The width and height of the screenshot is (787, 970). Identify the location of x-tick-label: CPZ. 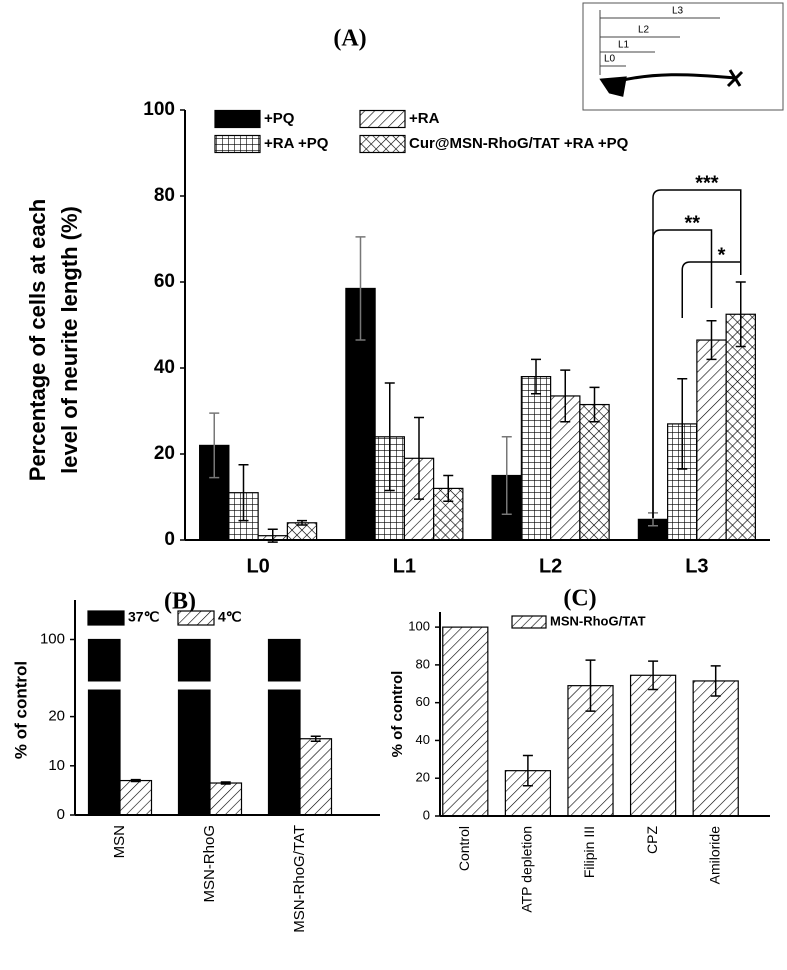
(652, 840).